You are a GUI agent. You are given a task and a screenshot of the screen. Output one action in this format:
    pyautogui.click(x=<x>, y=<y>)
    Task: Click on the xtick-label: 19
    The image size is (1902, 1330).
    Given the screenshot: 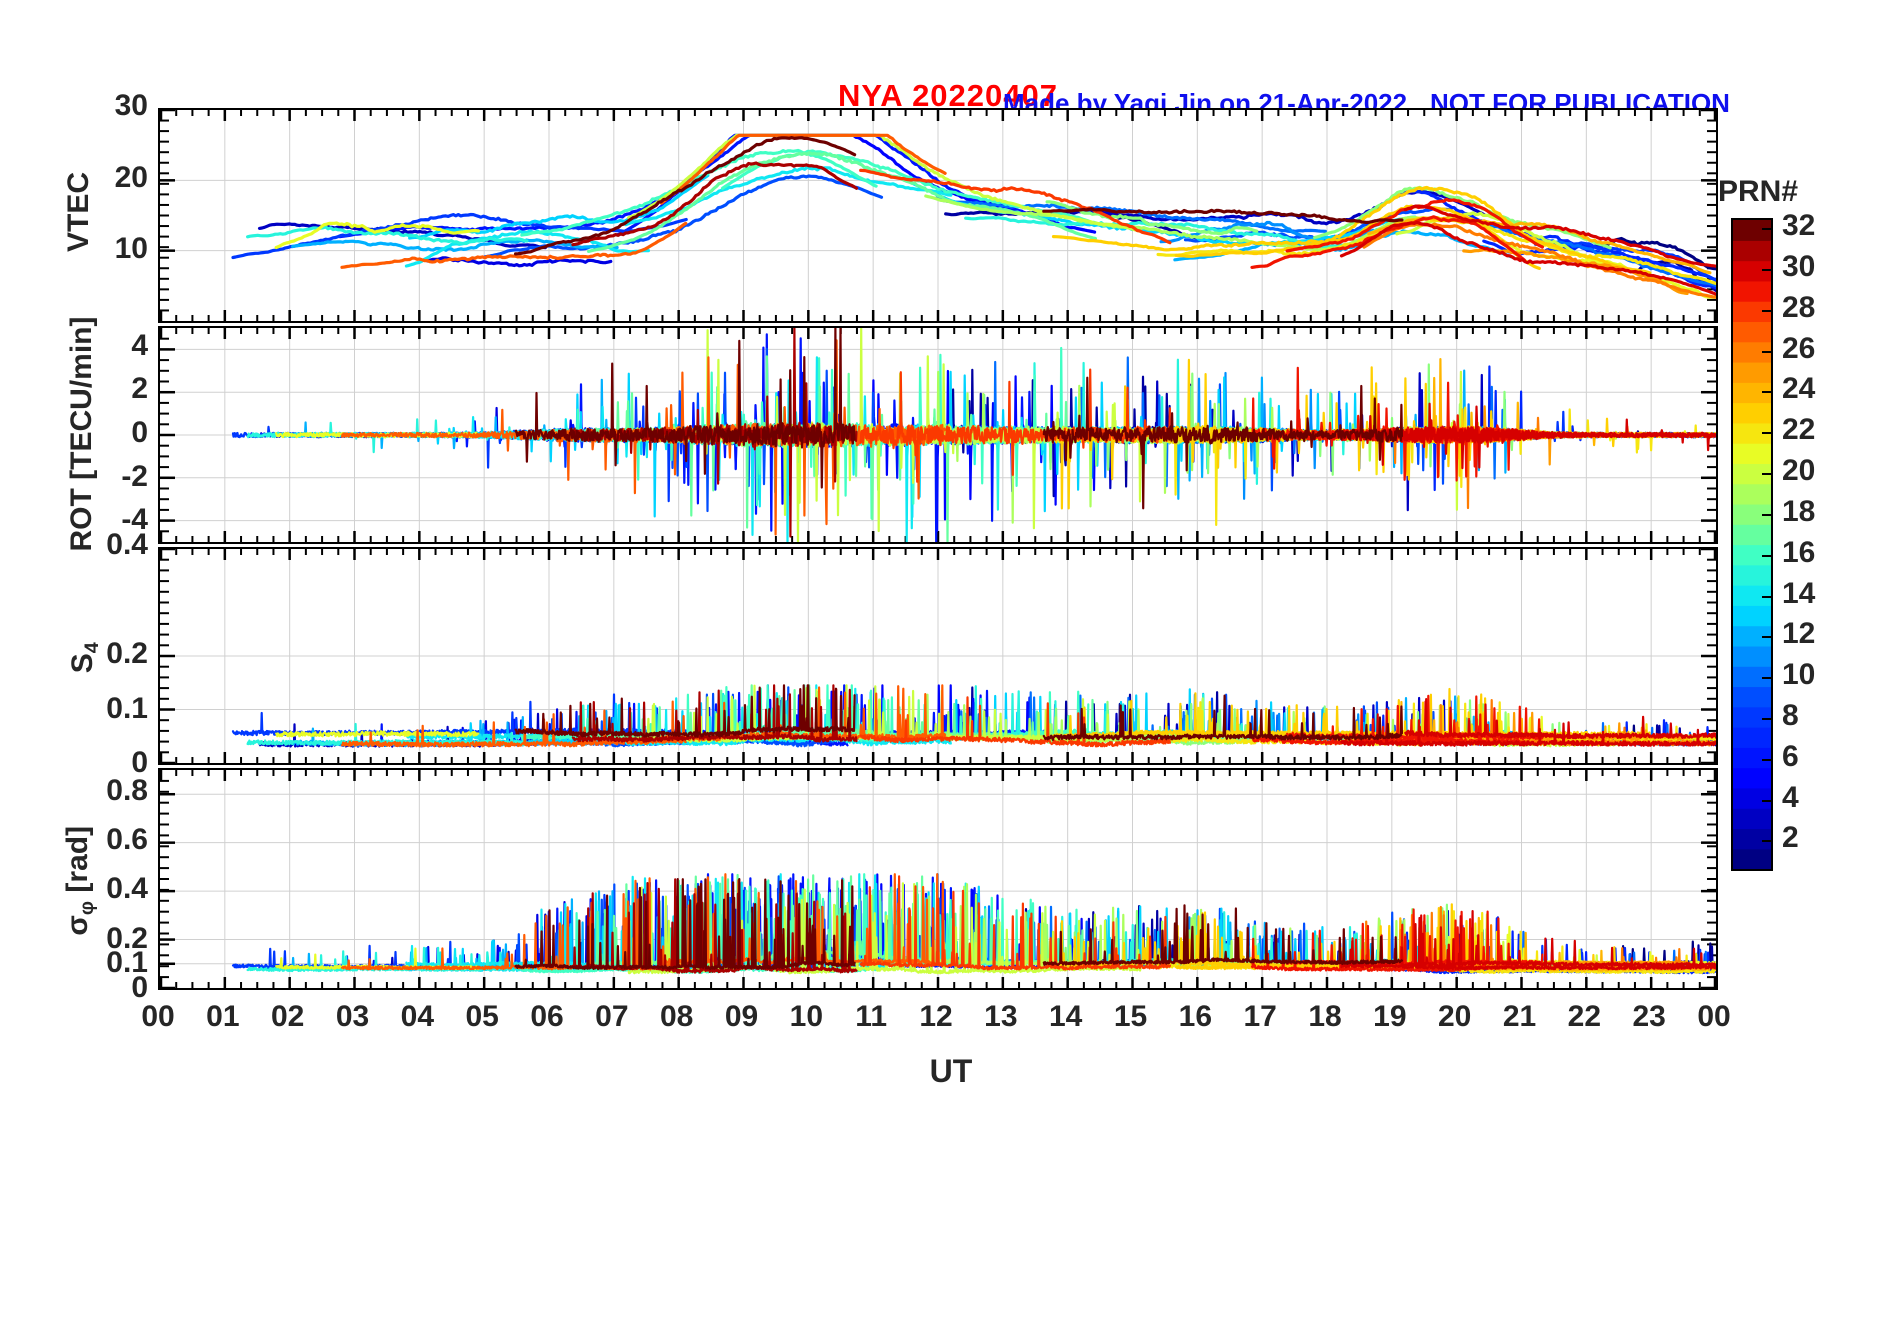 What is the action you would take?
    pyautogui.click(x=1390, y=1016)
    